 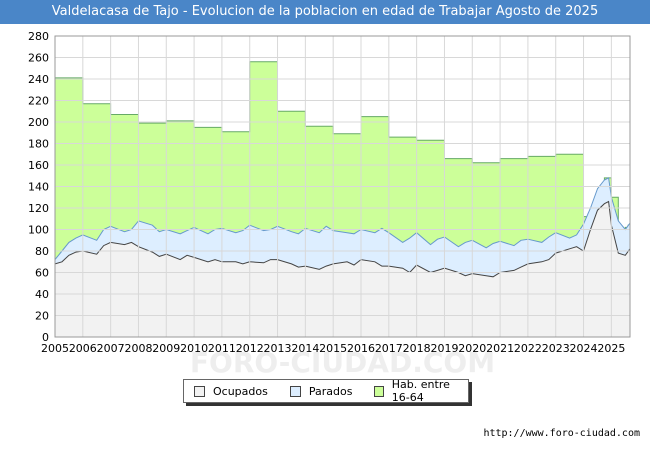 What do you see at coordinates (42, 251) in the screenshot?
I see `y-tick-label: 80` at bounding box center [42, 251].